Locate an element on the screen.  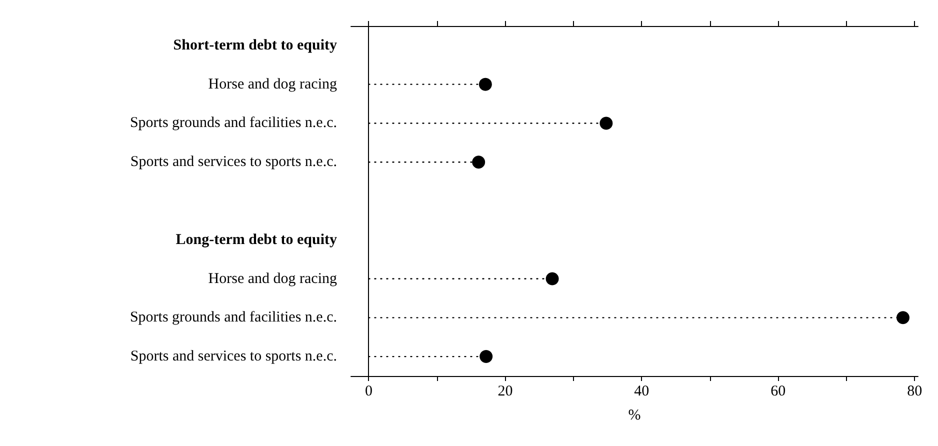
x-tick-label: 80 is located at coordinates (914, 392).